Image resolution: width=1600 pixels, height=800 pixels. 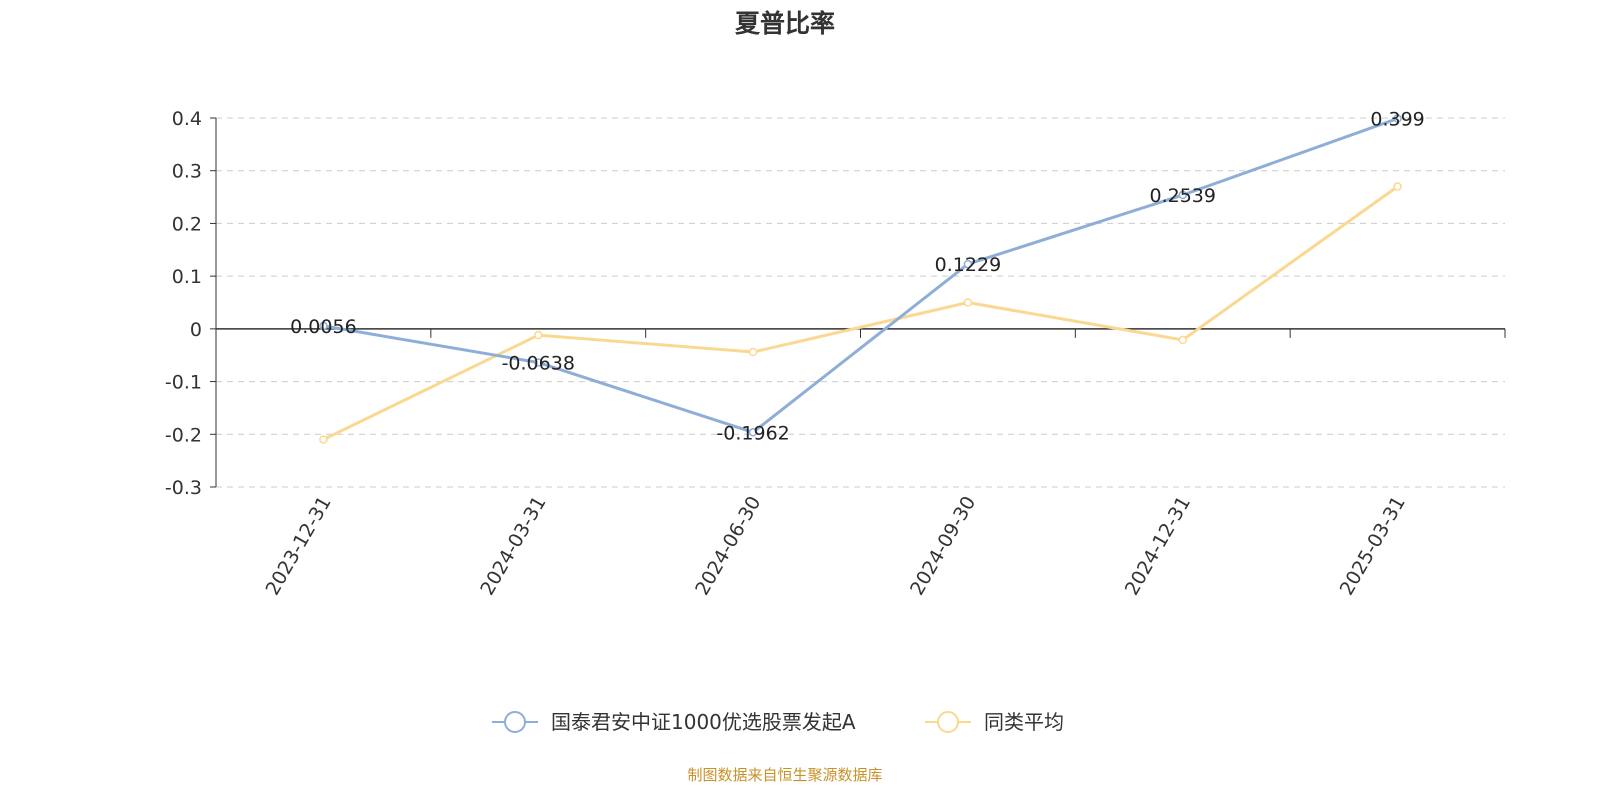 I want to click on x-tick-label: 2024-06-30, so click(x=728, y=546).